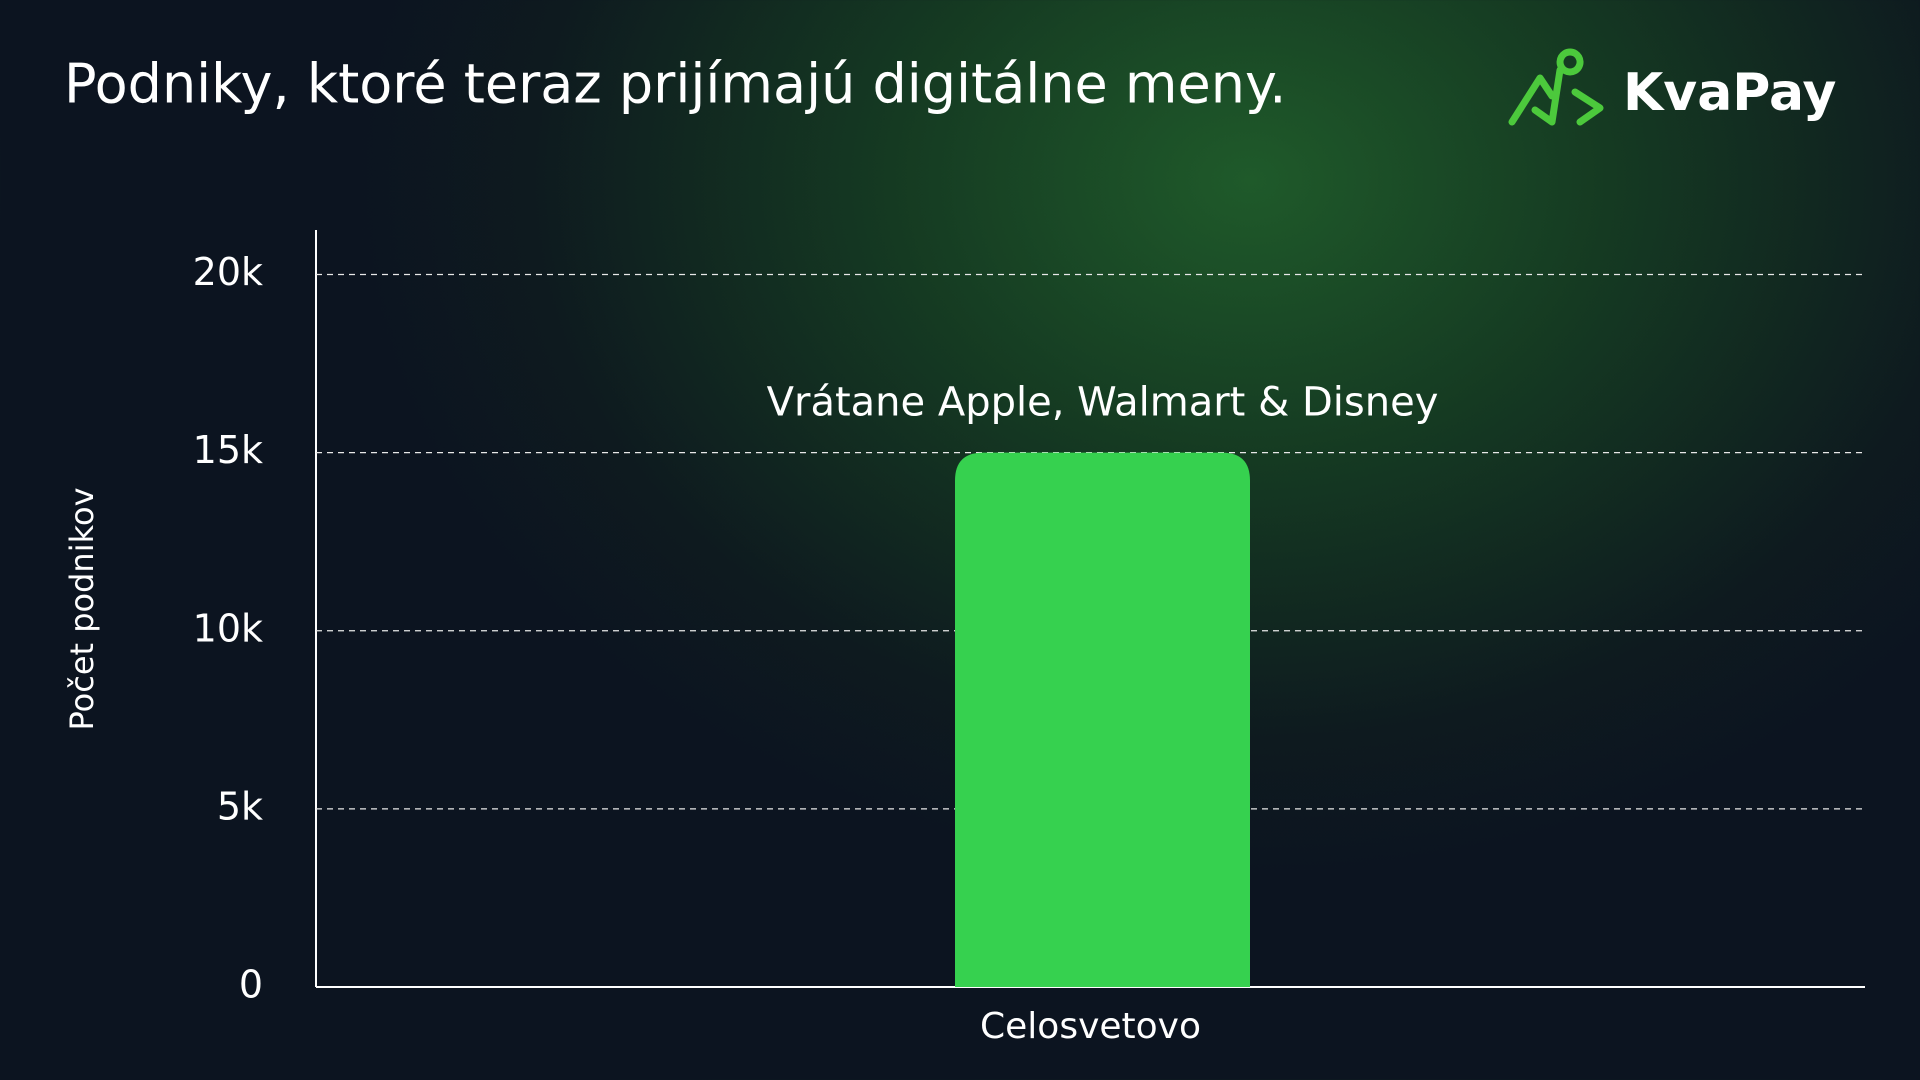  What do you see at coordinates (1102, 719) in the screenshot?
I see `bar` at bounding box center [1102, 719].